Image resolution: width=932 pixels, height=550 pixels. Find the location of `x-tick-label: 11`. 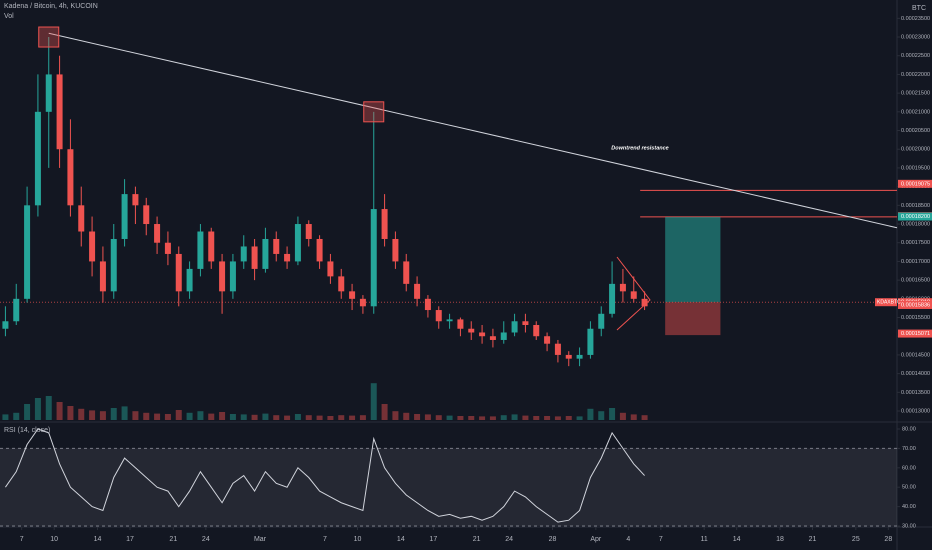

x-tick-label: 11 is located at coordinates (704, 539).